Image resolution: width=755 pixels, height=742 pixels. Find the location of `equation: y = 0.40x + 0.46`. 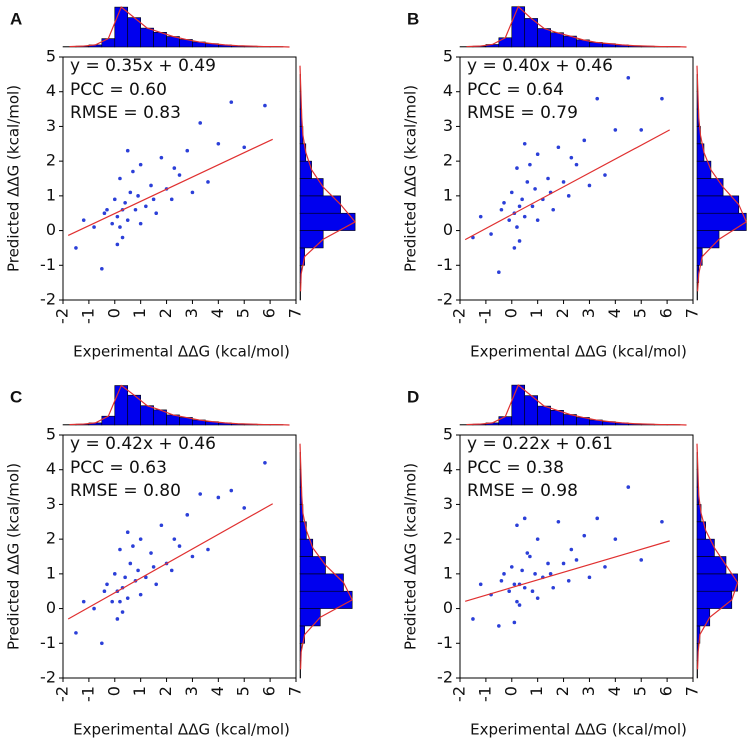

equation: y = 0.40x + 0.46 is located at coordinates (540, 66).